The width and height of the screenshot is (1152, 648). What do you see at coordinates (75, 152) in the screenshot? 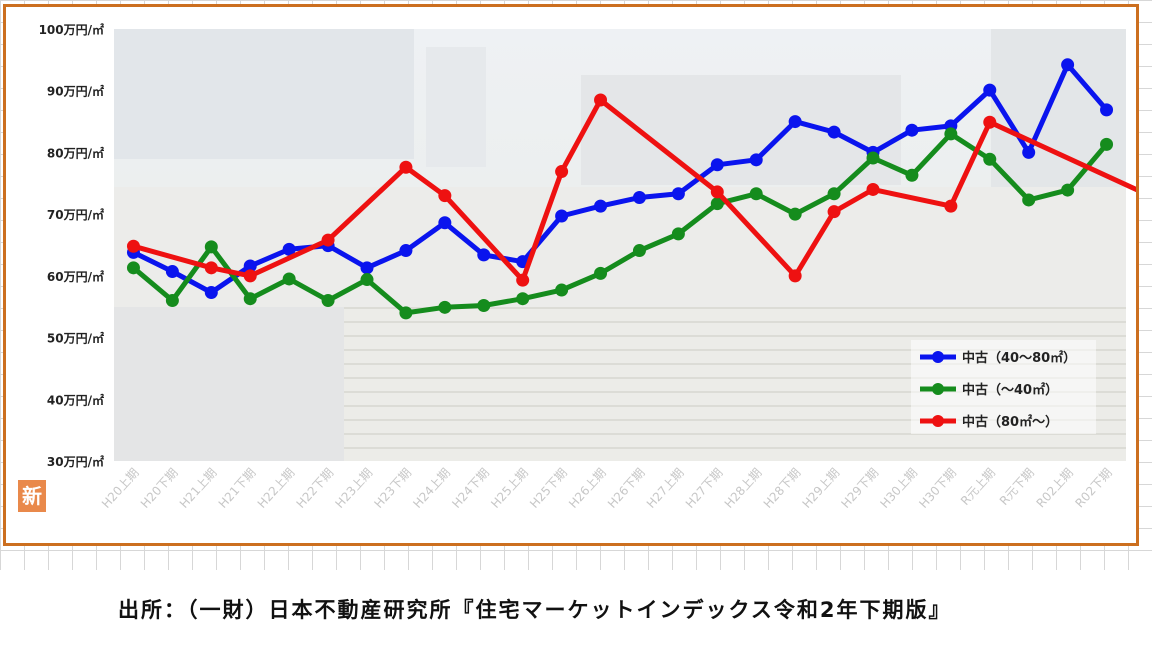
I see `y-tick-label: 80万円/㎡` at bounding box center [75, 152].